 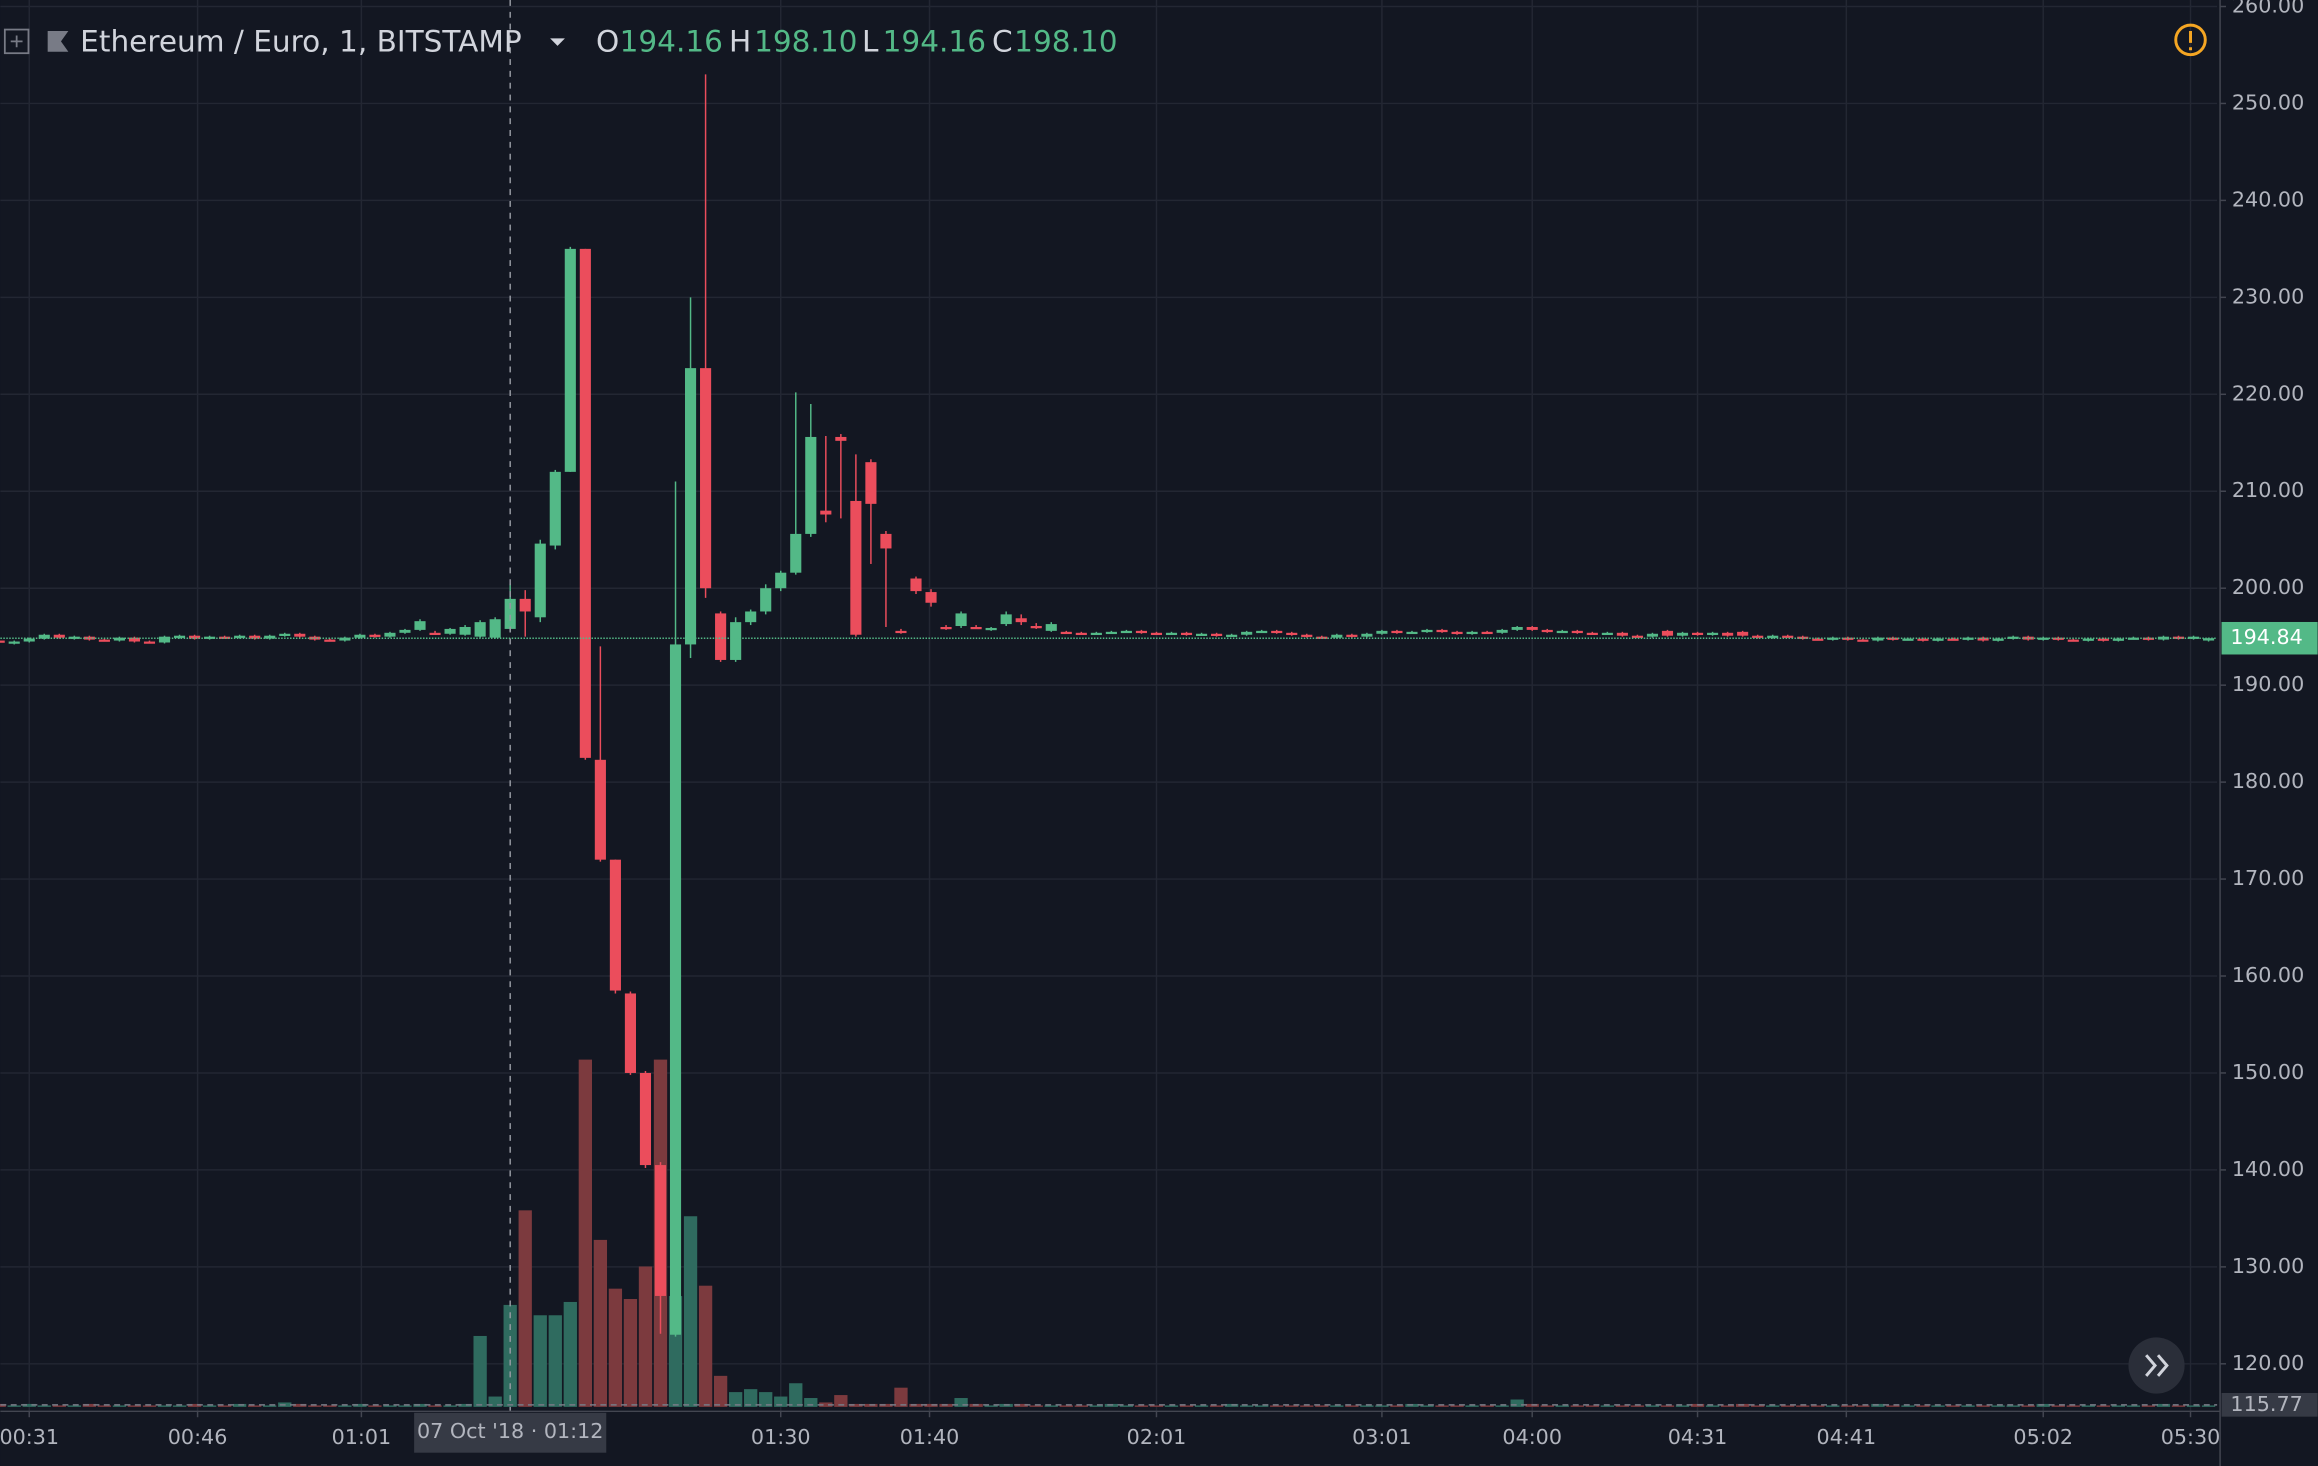 I want to click on x-tick-label: 03:01, so click(x=1382, y=1437).